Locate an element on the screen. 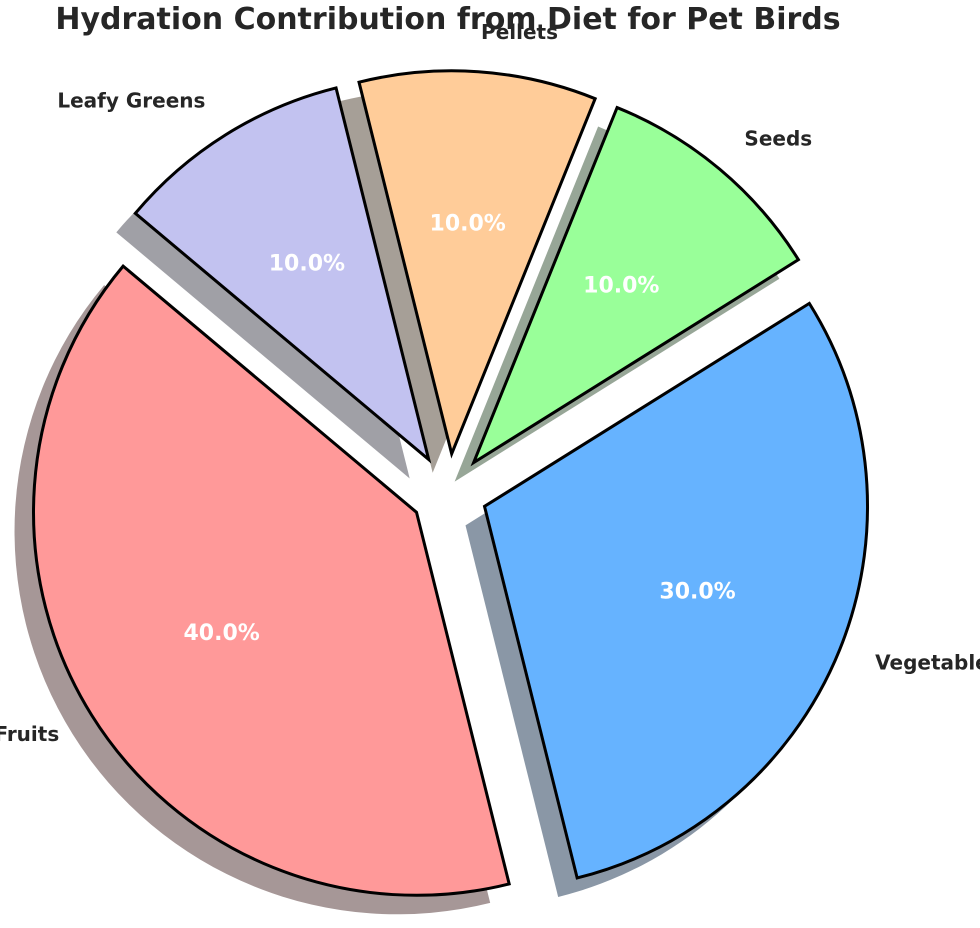  slice-pellets is located at coordinates (477, 264).